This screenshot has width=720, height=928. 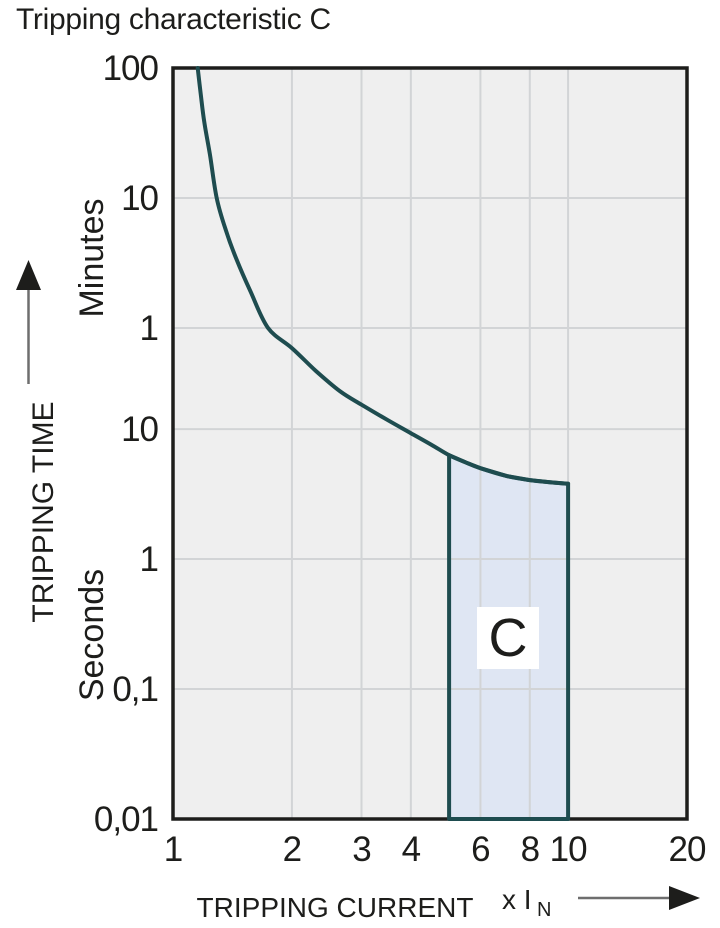 I want to click on y-axis-unit-seconds: Seconds, so click(x=92, y=635).